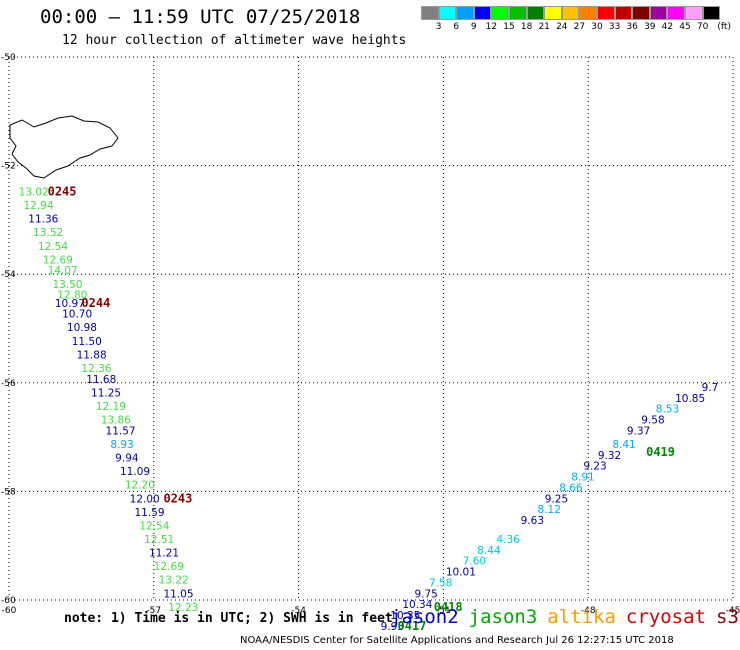 This screenshot has height=650, width=740. What do you see at coordinates (632, 27) in the screenshot?
I see `colorbar-tick-label: 36` at bounding box center [632, 27].